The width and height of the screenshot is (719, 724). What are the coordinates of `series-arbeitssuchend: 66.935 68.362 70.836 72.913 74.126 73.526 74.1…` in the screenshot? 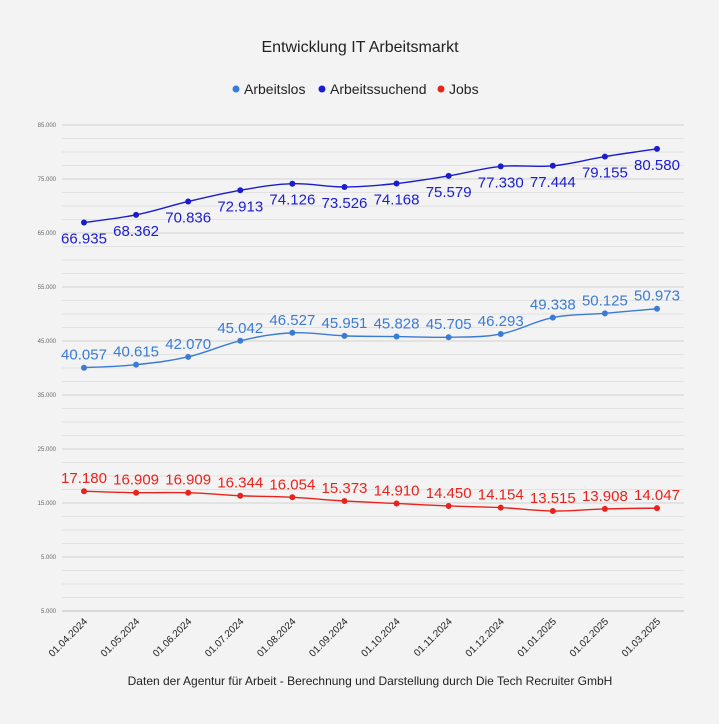 It's located at (370, 196).